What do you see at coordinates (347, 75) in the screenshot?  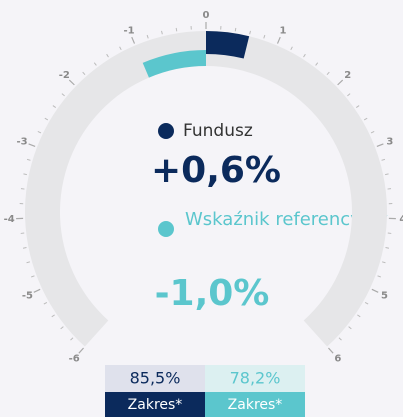 I see `tick-label: 2` at bounding box center [347, 75].